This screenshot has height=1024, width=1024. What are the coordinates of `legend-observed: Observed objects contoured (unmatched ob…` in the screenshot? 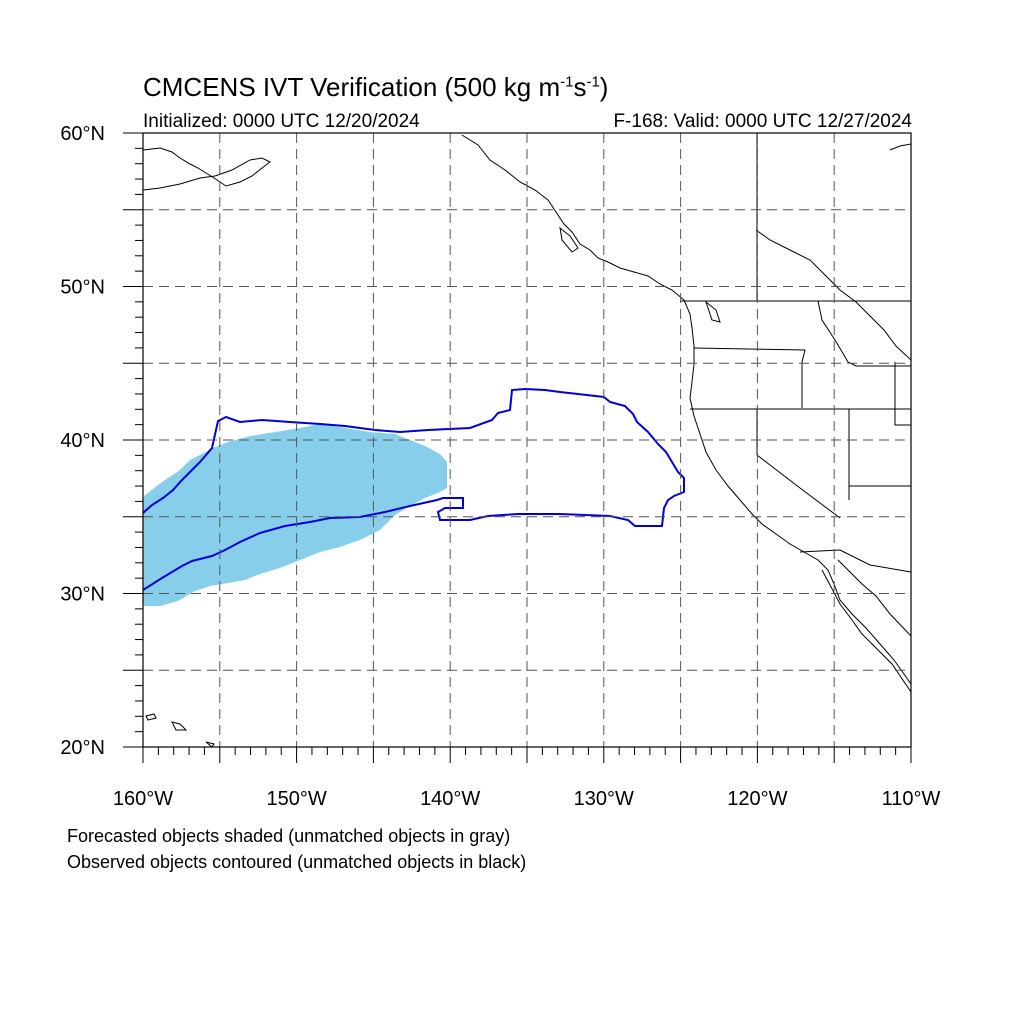 It's located at (297, 862).